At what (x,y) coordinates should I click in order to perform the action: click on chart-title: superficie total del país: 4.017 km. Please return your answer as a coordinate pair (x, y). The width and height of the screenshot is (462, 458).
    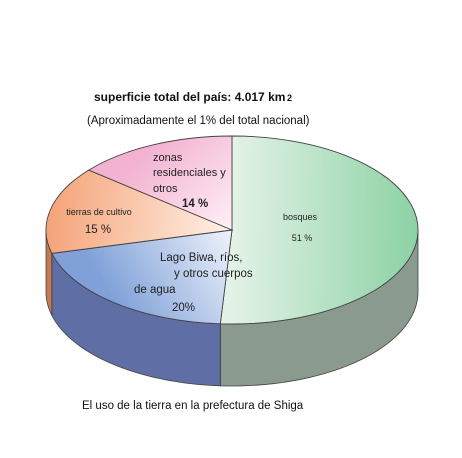
    Looking at the image, I should click on (189, 97).